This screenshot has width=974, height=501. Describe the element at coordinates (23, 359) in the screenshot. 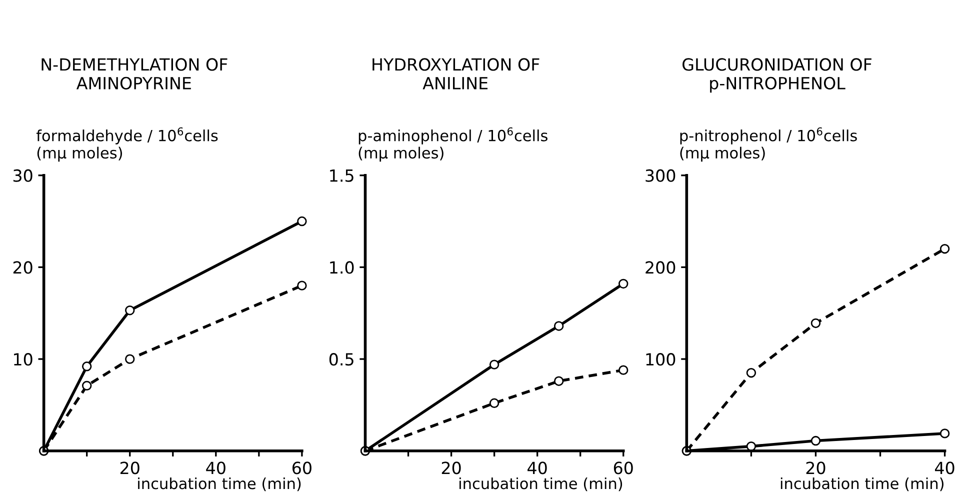

I see `y-tick-label: 10` at that location.